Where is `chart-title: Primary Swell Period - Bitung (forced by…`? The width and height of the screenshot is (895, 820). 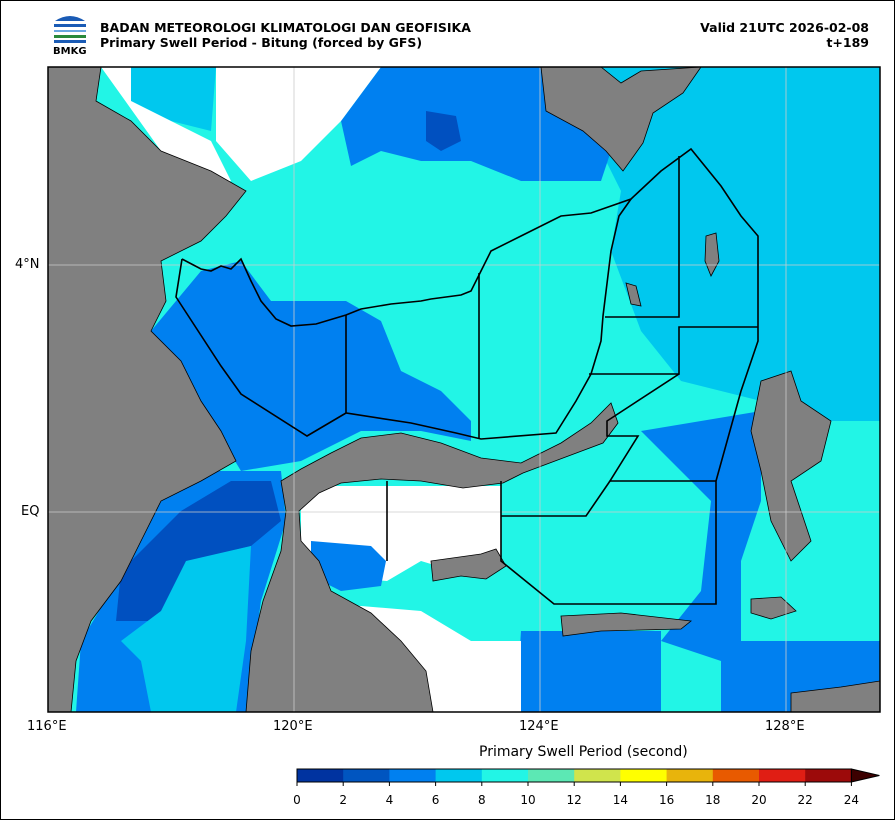
chart-title: Primary Swell Period - Bitung (forced by… is located at coordinates (261, 42).